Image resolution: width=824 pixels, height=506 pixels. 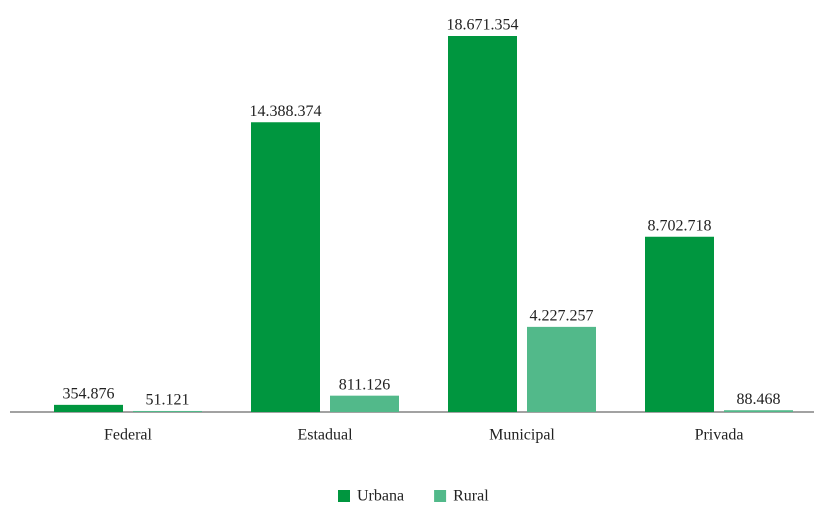 What do you see at coordinates (286, 111) in the screenshot?
I see `value-label: 14.388.374` at bounding box center [286, 111].